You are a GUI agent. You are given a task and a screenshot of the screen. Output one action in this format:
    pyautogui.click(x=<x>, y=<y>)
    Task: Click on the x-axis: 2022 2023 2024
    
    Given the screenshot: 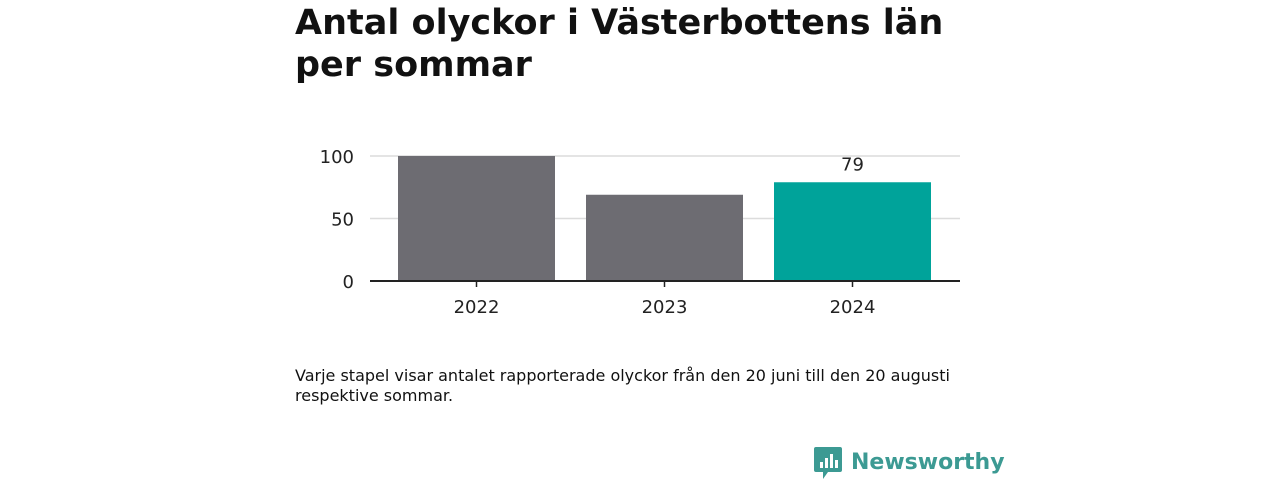 What is the action you would take?
    pyautogui.click(x=665, y=299)
    